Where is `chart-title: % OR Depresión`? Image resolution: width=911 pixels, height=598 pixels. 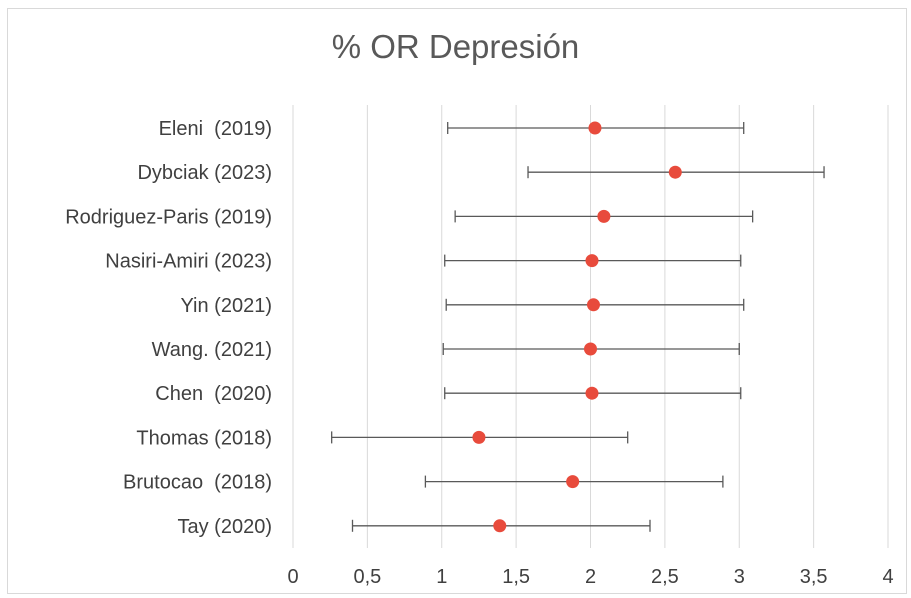 chart-title: % OR Depresión is located at coordinates (455, 46).